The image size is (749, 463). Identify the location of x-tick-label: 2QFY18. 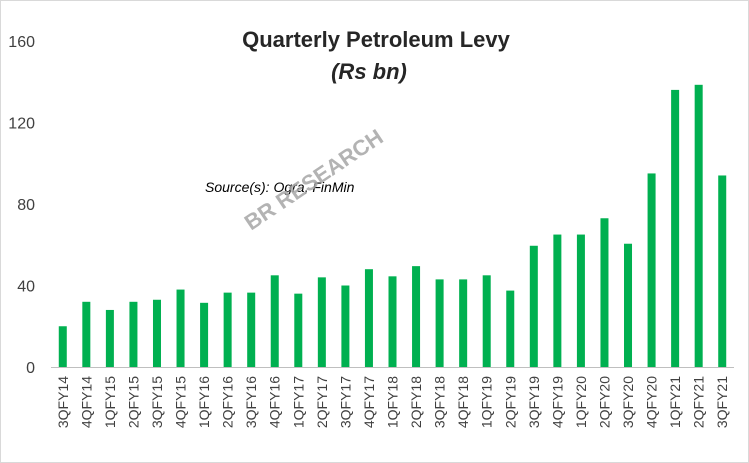
(416, 402).